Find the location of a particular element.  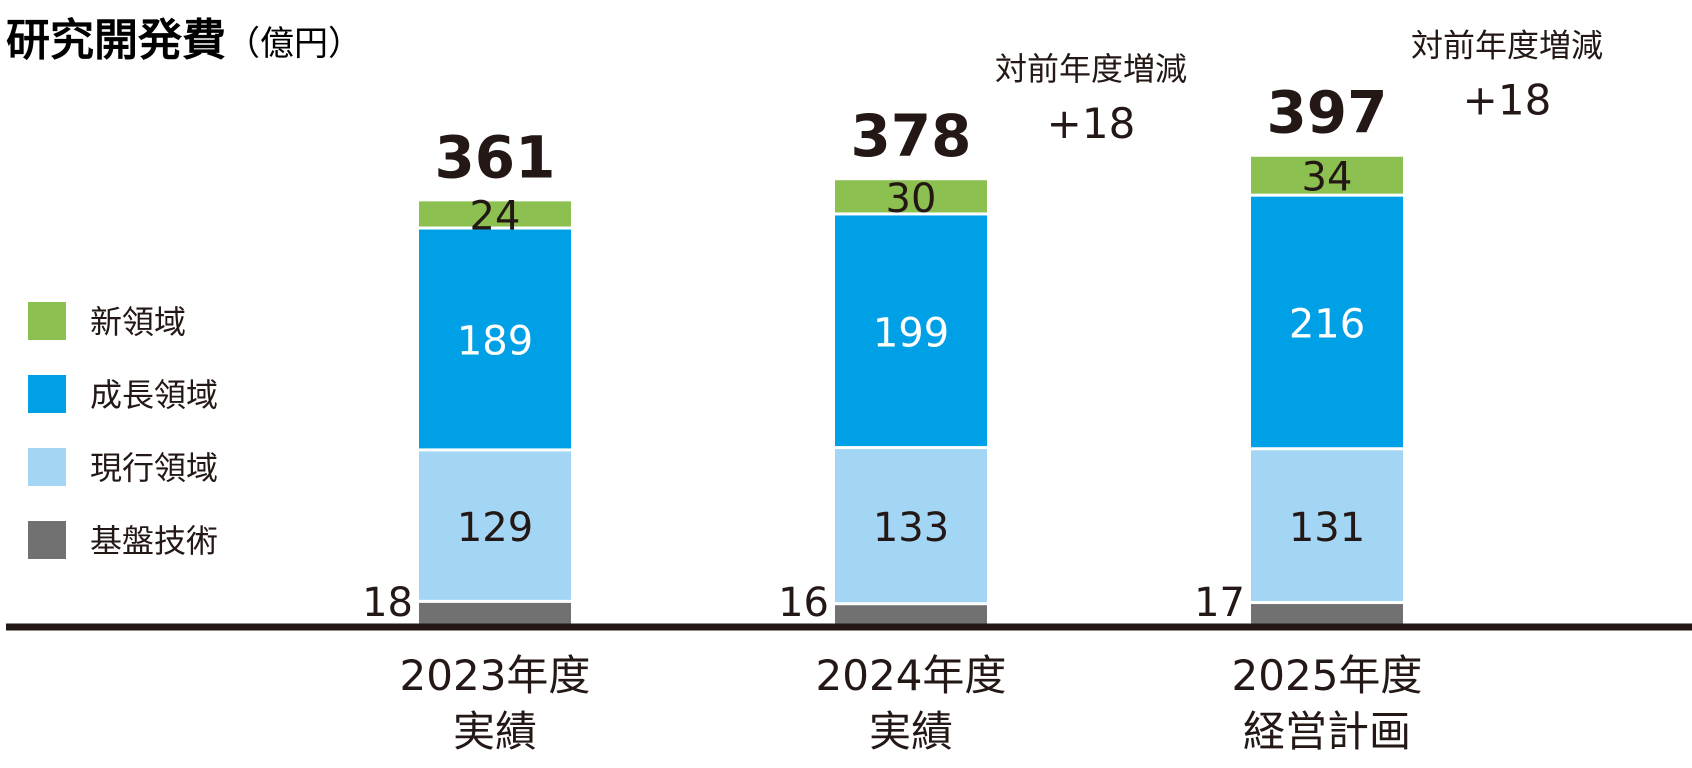

total-value: 397 is located at coordinates (1326, 113).